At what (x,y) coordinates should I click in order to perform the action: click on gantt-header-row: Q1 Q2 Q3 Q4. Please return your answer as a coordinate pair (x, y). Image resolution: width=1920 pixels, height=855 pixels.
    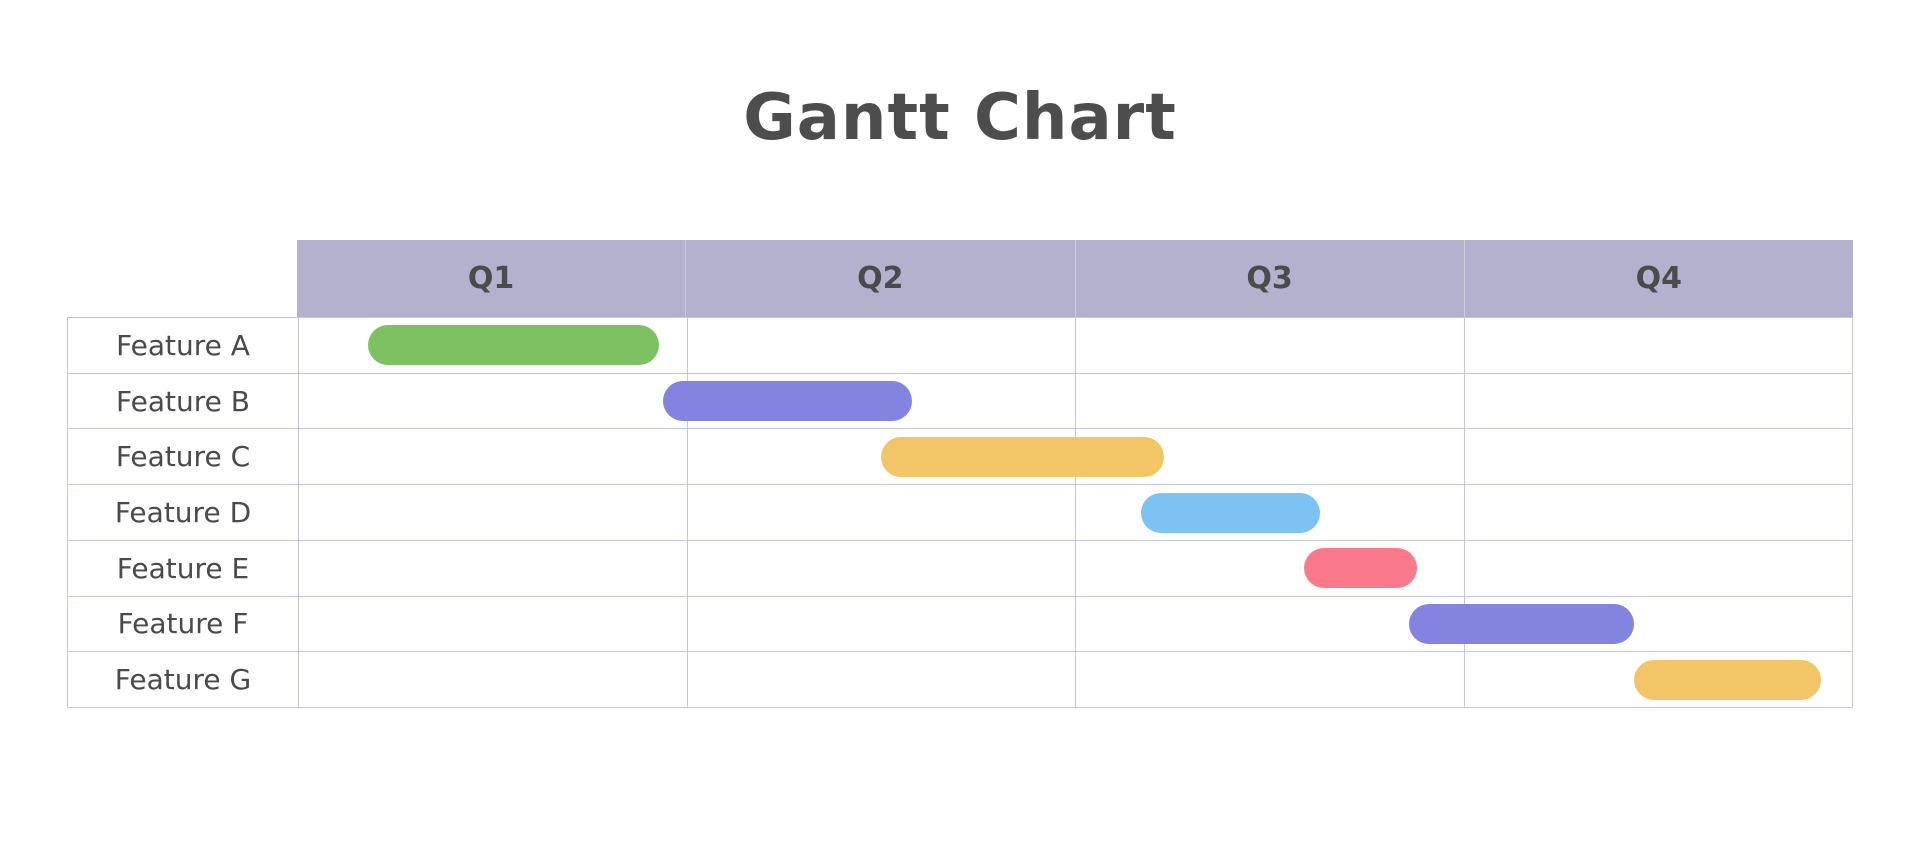
    Looking at the image, I should click on (960, 278).